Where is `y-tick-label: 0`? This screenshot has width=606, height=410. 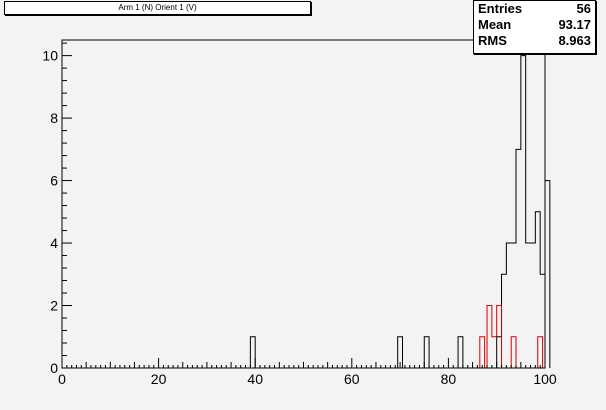
y-tick-label: 0 is located at coordinates (54, 368).